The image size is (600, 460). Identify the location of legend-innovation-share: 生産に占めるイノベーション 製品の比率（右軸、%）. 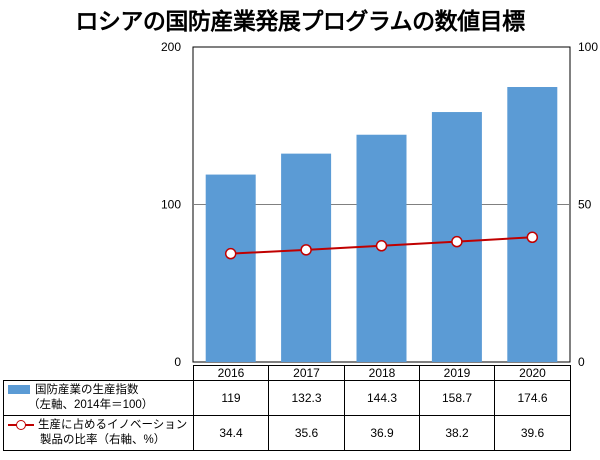
(98, 433).